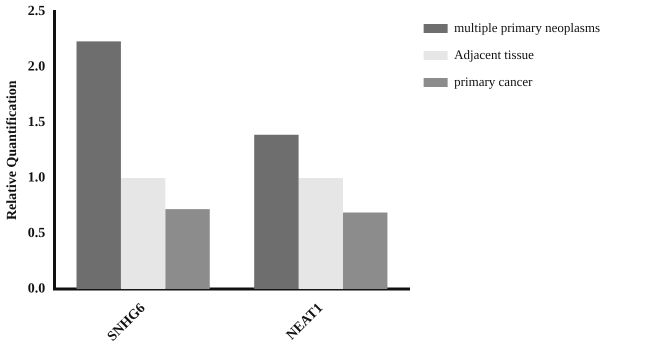 This screenshot has width=655, height=348. What do you see at coordinates (37, 234) in the screenshot?
I see `y-tick-label: 0.5` at bounding box center [37, 234].